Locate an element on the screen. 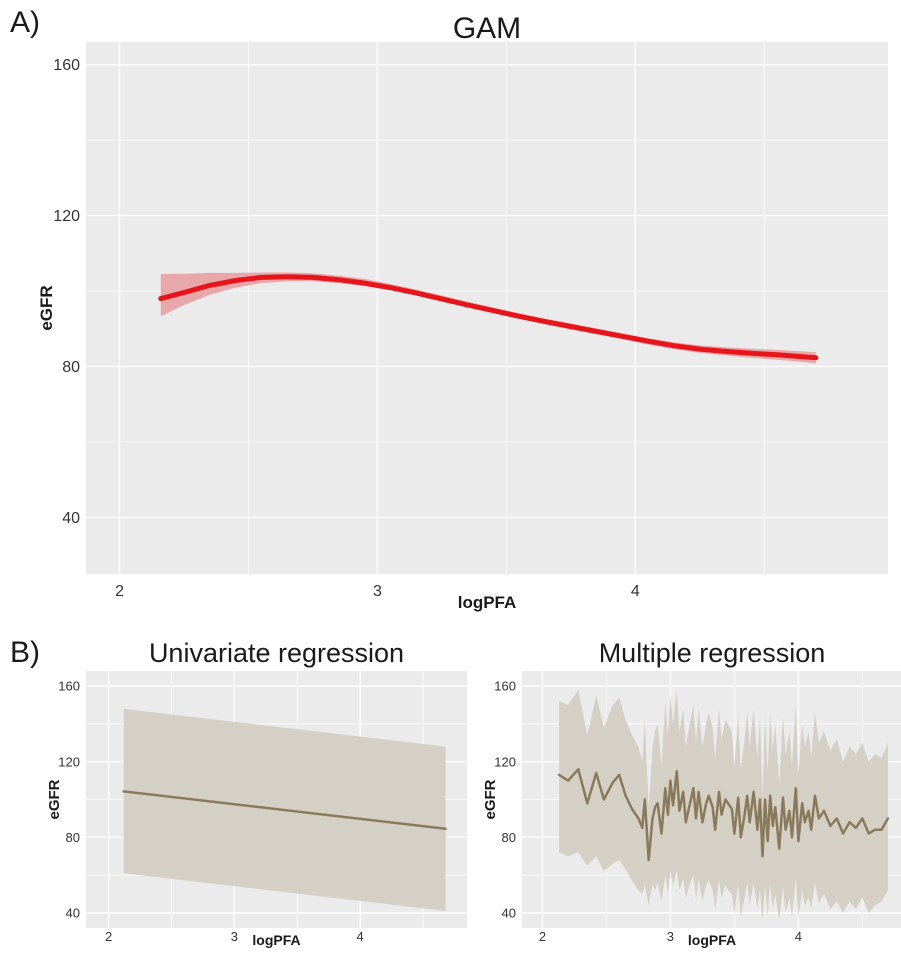 Image resolution: width=901 pixels, height=956 pixels. univariate-x-tick-label: 2 is located at coordinates (108, 936).